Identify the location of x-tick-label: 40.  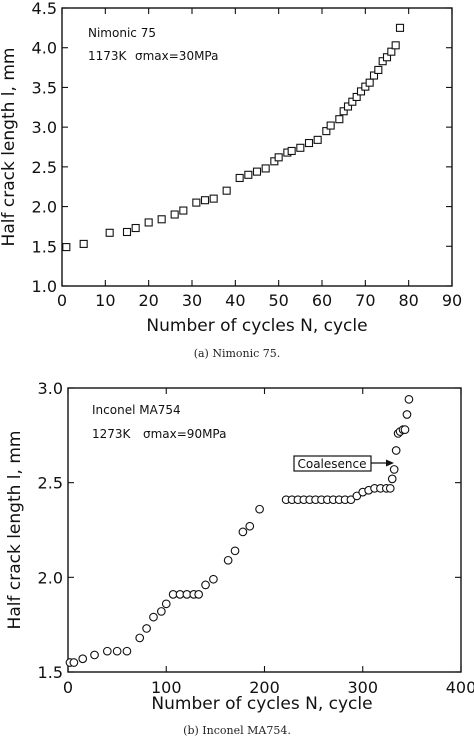
(235, 300).